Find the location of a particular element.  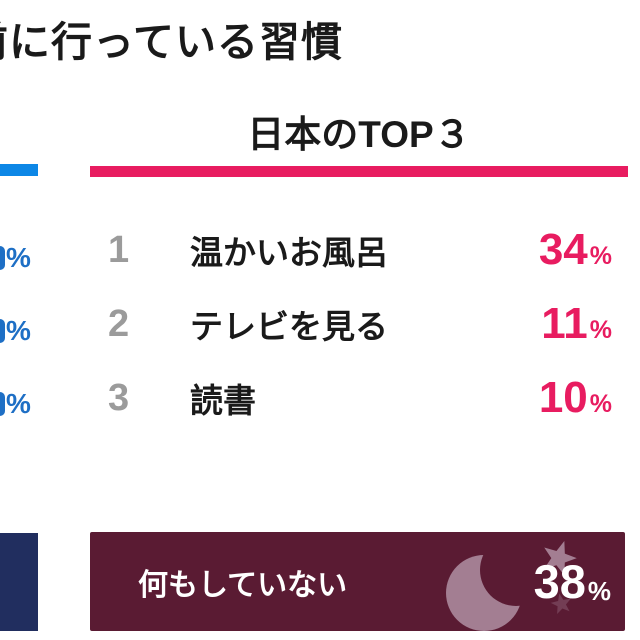

percent-number: 34 is located at coordinates (563, 249).